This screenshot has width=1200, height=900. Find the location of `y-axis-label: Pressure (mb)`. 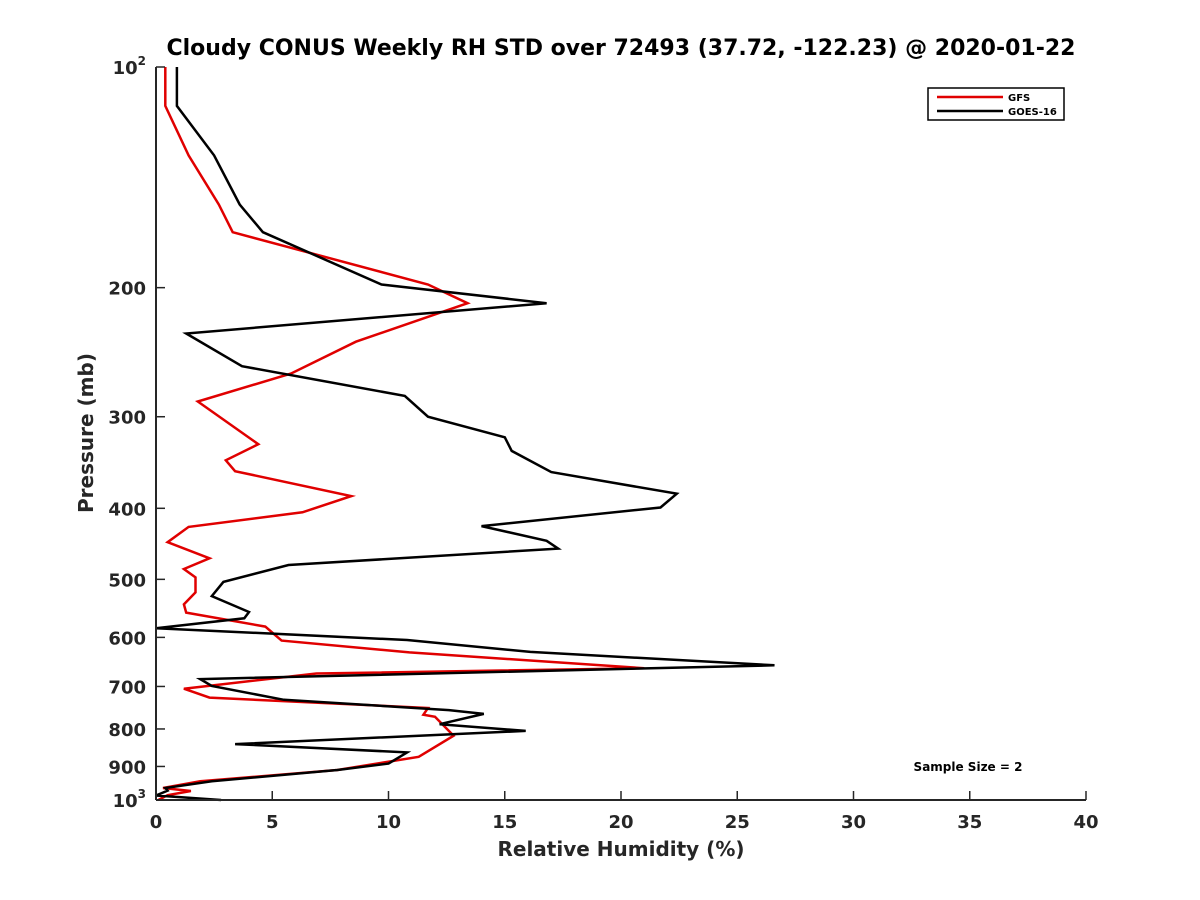

y-axis-label: Pressure (mb) is located at coordinates (86, 433).